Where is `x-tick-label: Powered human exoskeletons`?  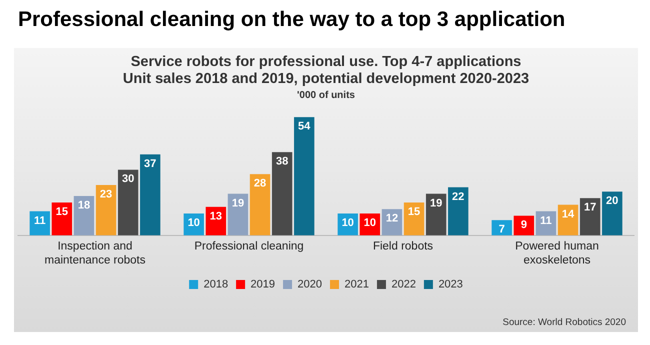
x-tick-label: Powered human exoskeletons is located at coordinates (557, 253).